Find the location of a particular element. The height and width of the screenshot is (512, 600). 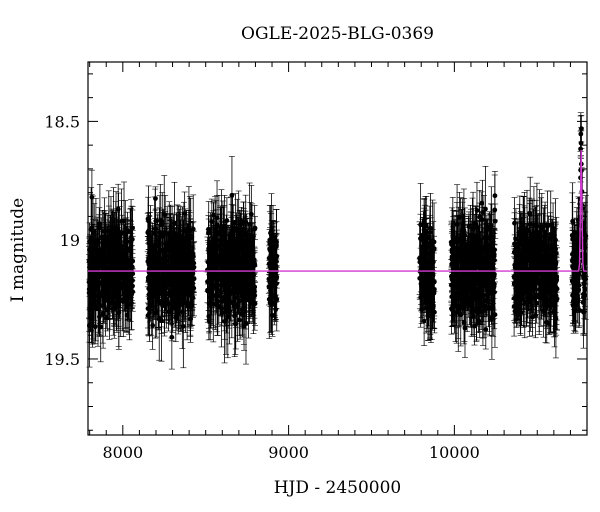

y-tick-label: 19 is located at coordinates (70, 240).